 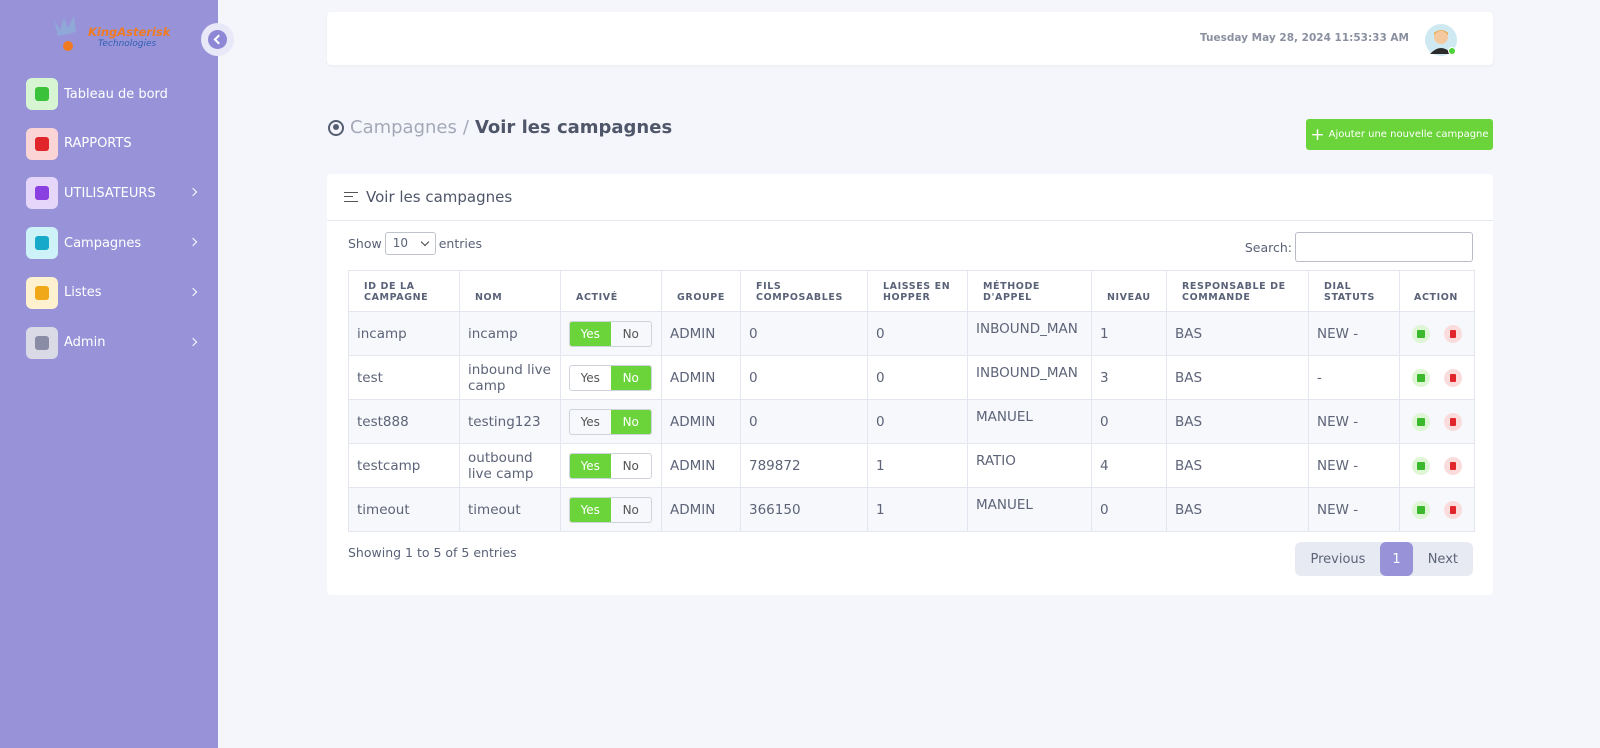 I want to click on next-button: Next, so click(x=1442, y=559).